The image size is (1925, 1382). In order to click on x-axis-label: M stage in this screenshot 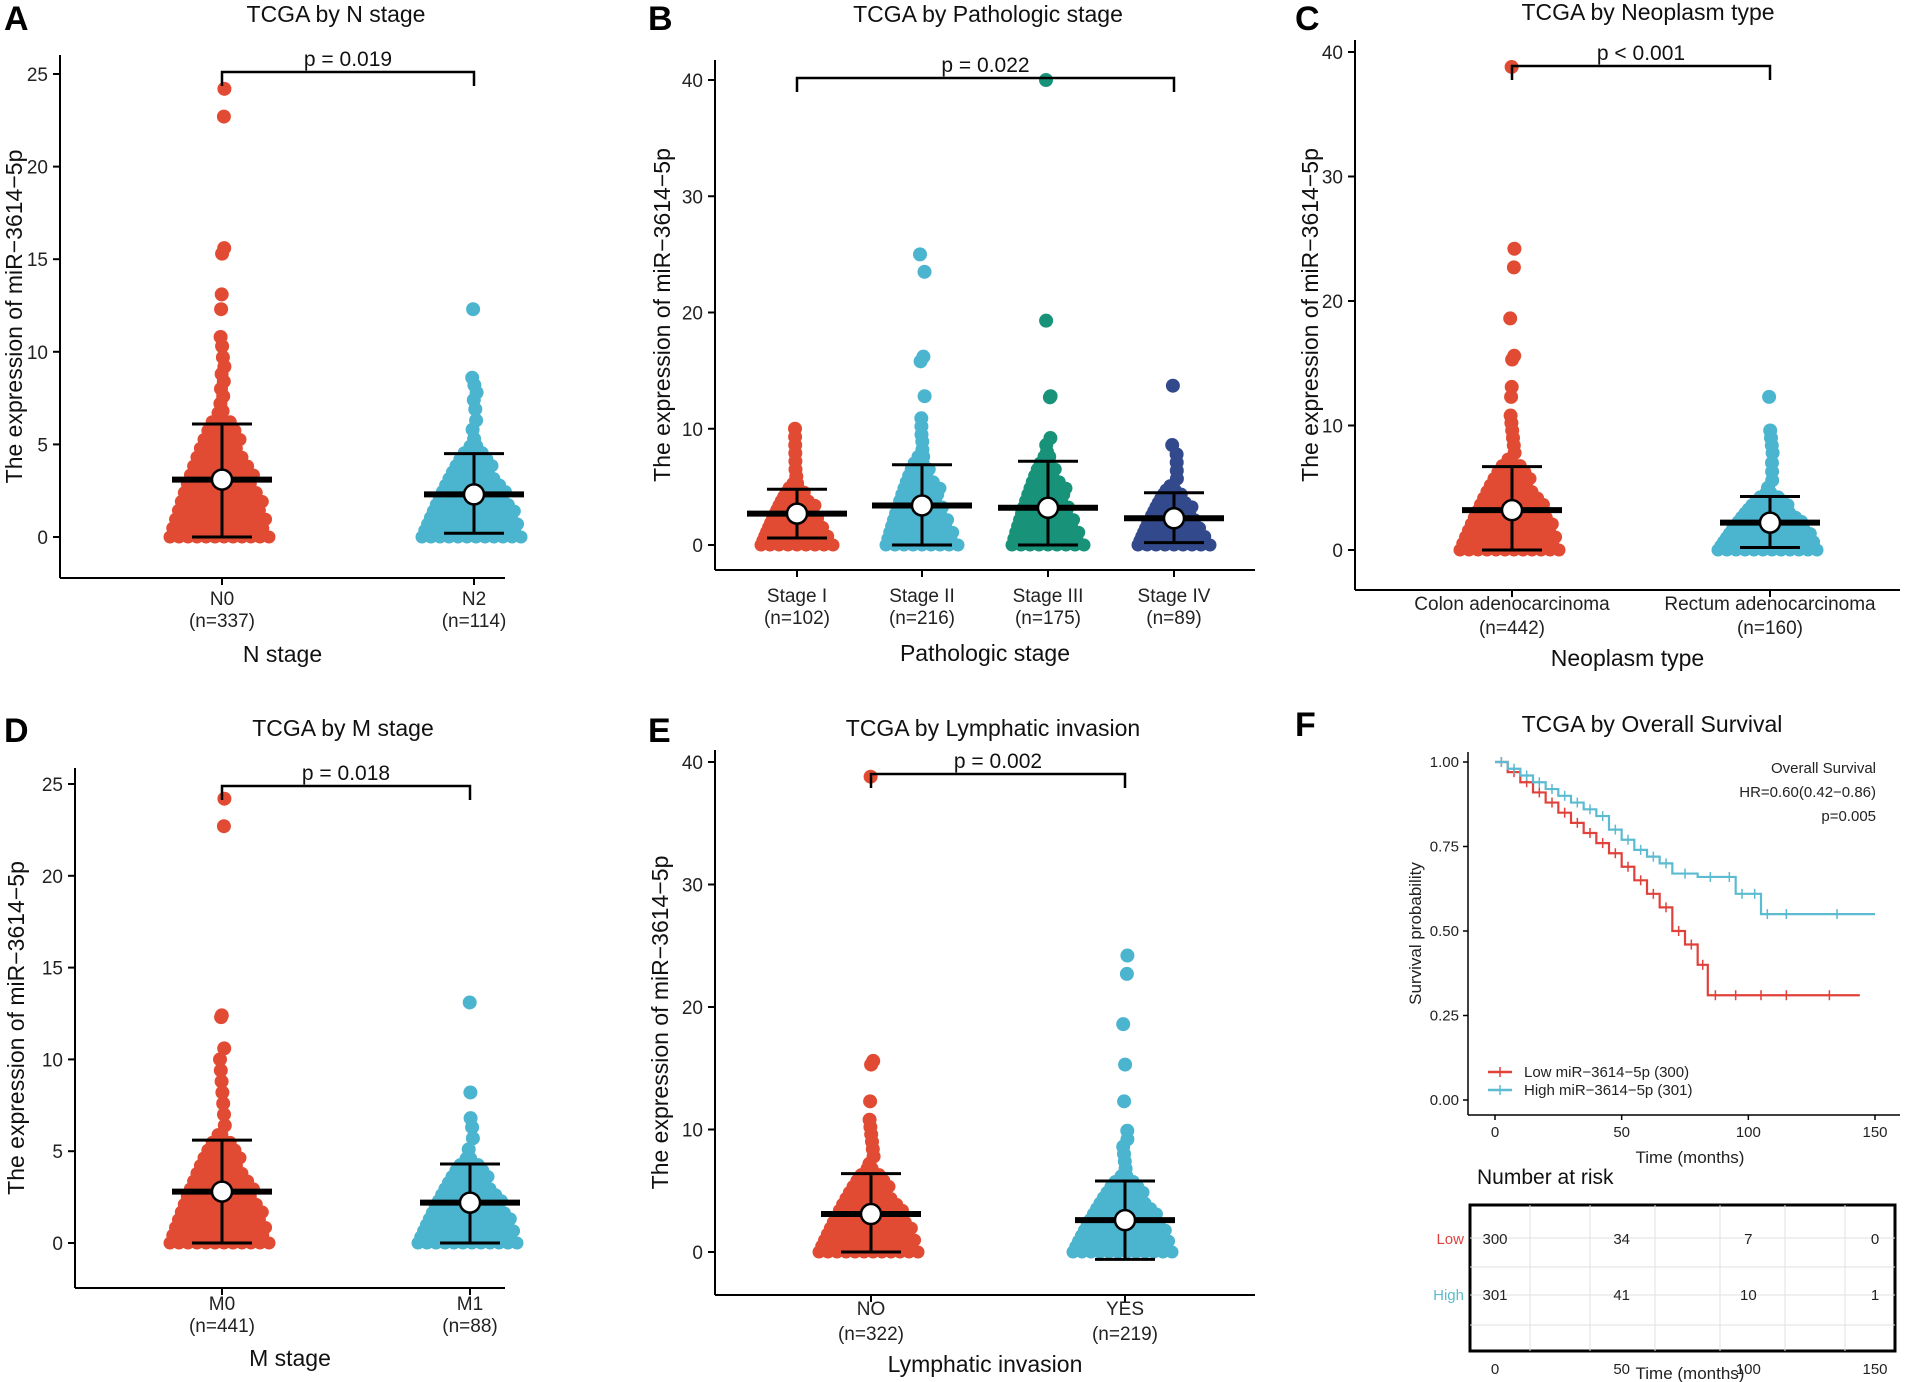, I will do `click(290, 1358)`.